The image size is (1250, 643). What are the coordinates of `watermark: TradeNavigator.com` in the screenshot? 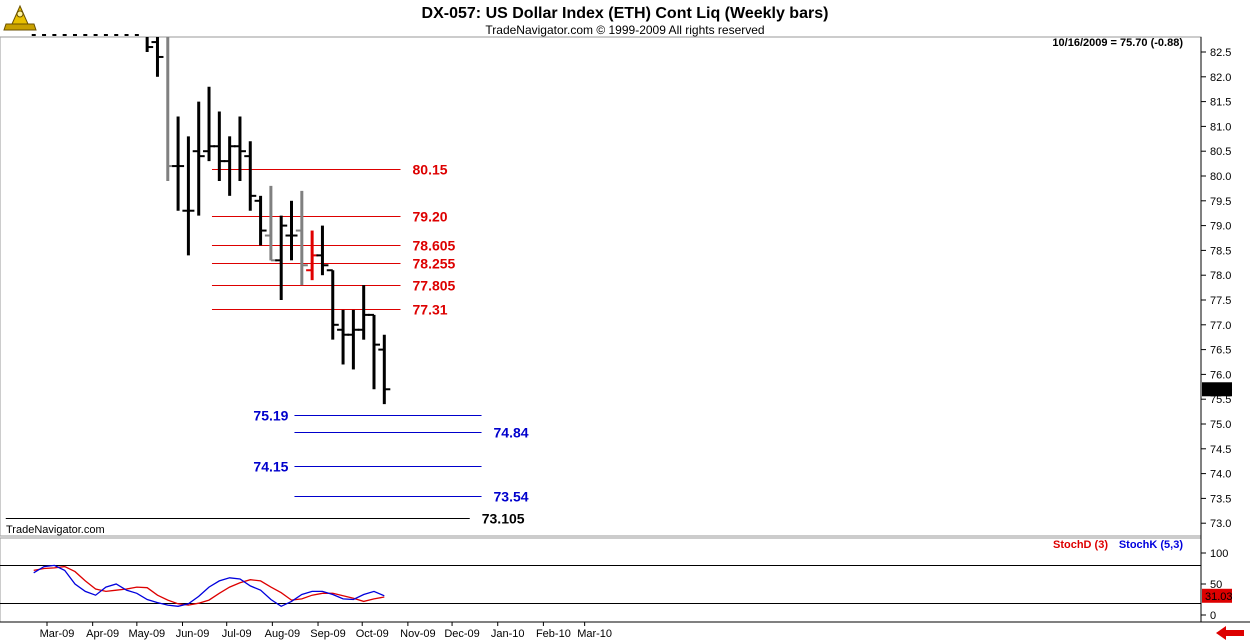 It's located at (55, 530).